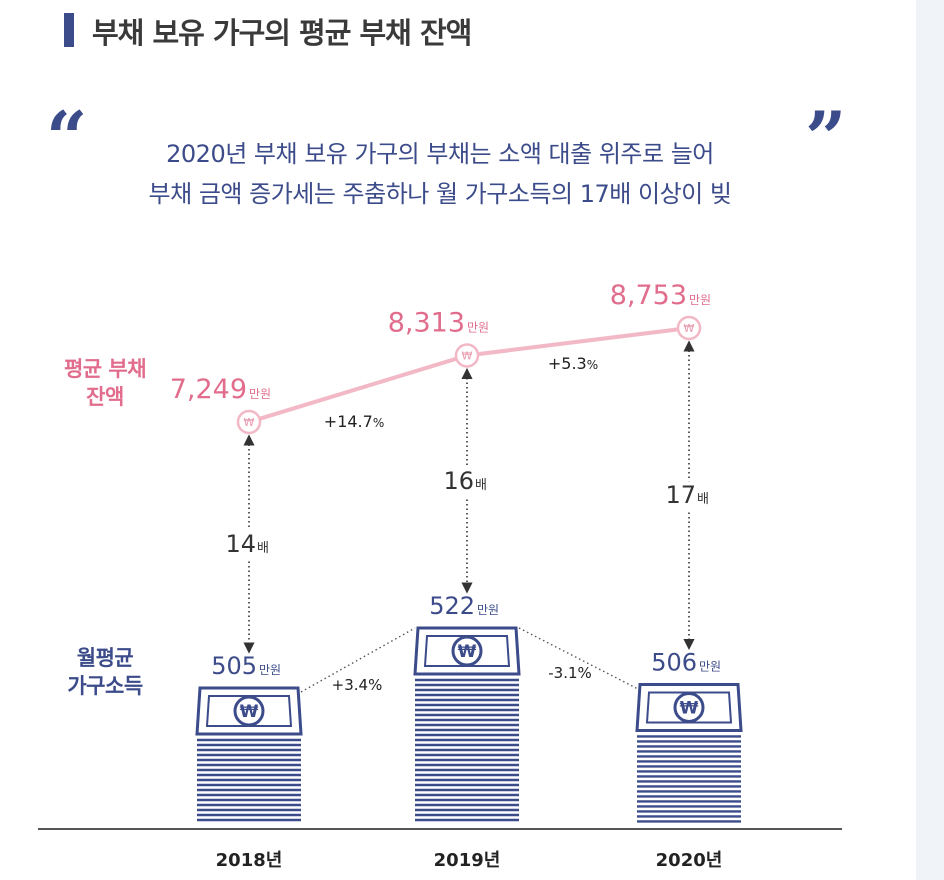 The width and height of the screenshot is (944, 880). Describe the element at coordinates (282, 33) in the screenshot. I see `page-title: 부채 보유 가구의 평균 부채 잔액` at that location.